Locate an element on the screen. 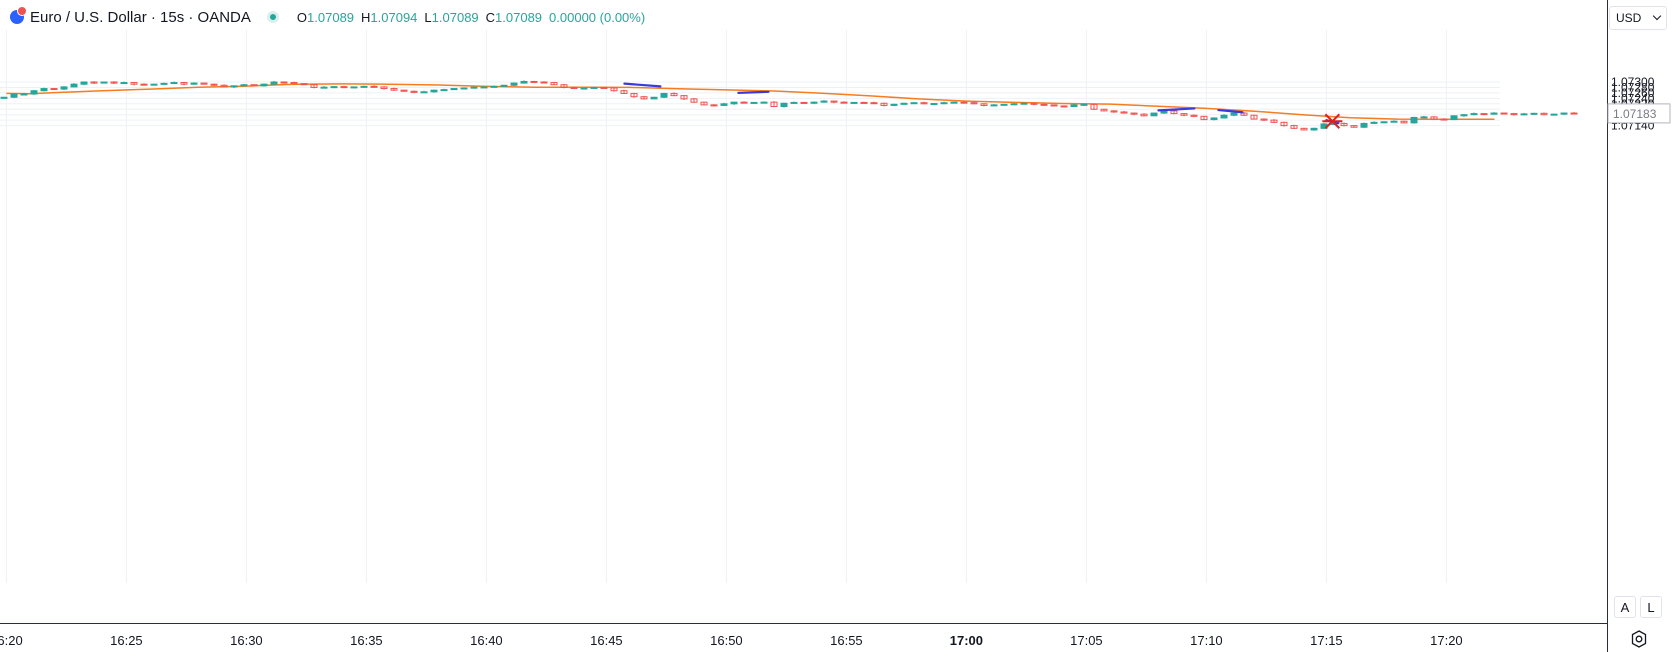 The image size is (1677, 652). y-tick-label: 1.07260 is located at coordinates (1633, 93).